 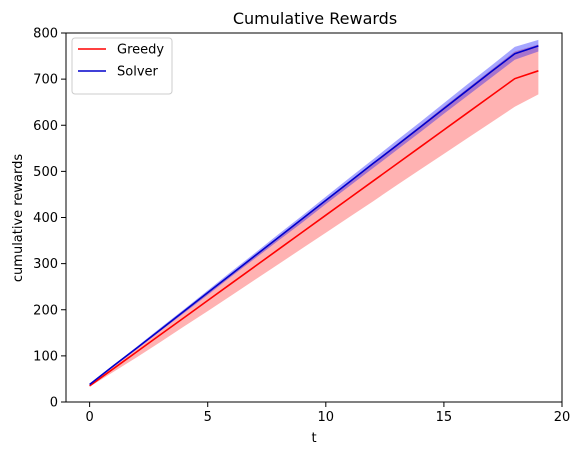 I want to click on x-tick-label: 10, so click(x=326, y=417).